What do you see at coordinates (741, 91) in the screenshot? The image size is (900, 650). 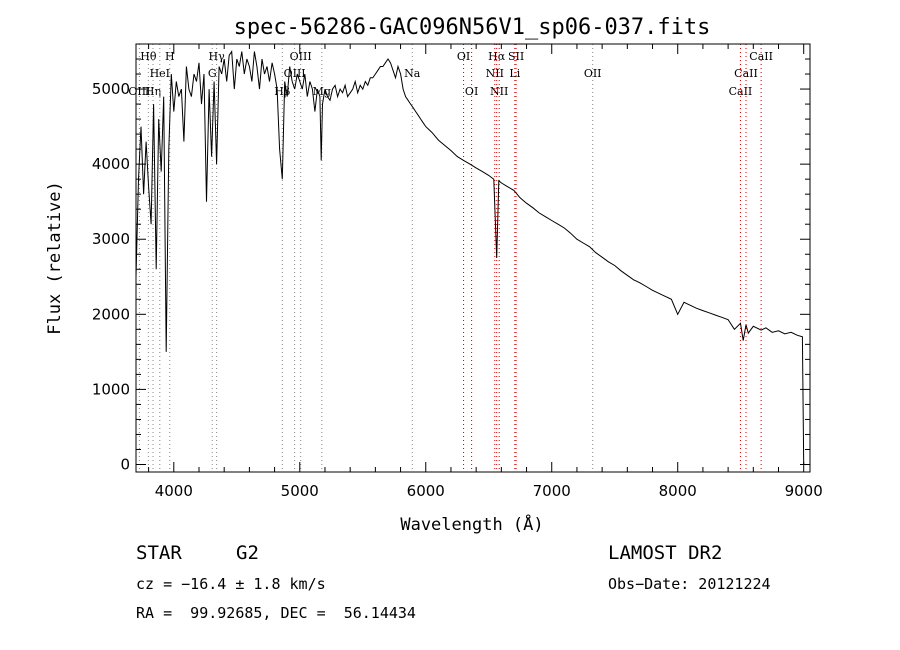 I see `marker-label-22: CaII` at bounding box center [741, 91].